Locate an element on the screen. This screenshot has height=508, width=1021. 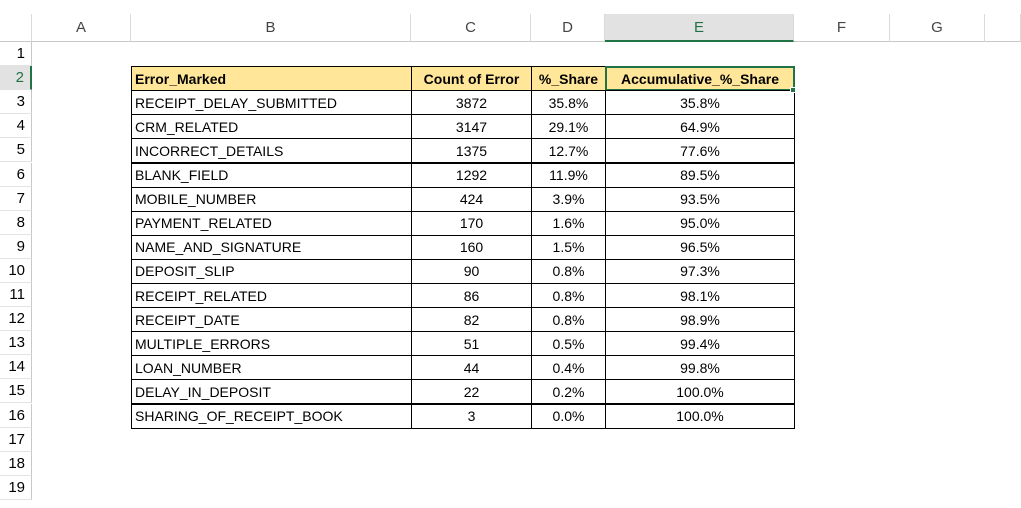
table-cell: 0.0% is located at coordinates (568, 416).